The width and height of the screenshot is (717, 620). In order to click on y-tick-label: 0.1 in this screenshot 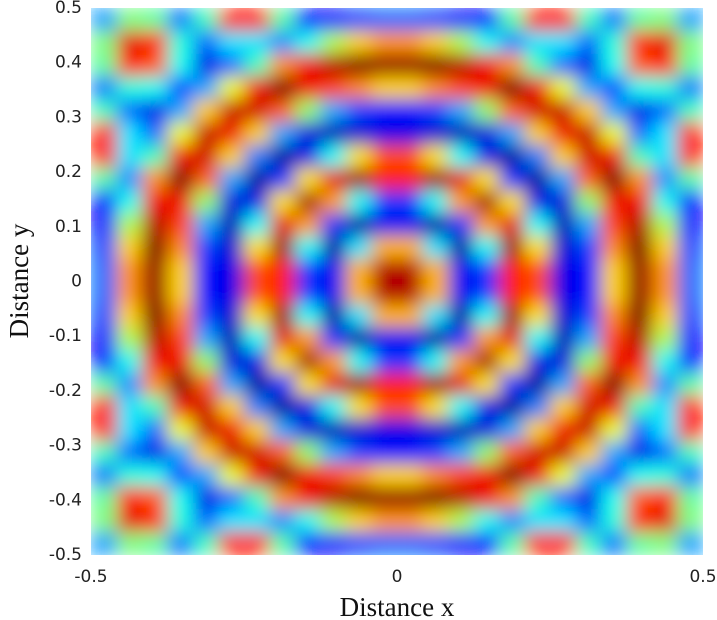, I will do `click(68, 227)`.